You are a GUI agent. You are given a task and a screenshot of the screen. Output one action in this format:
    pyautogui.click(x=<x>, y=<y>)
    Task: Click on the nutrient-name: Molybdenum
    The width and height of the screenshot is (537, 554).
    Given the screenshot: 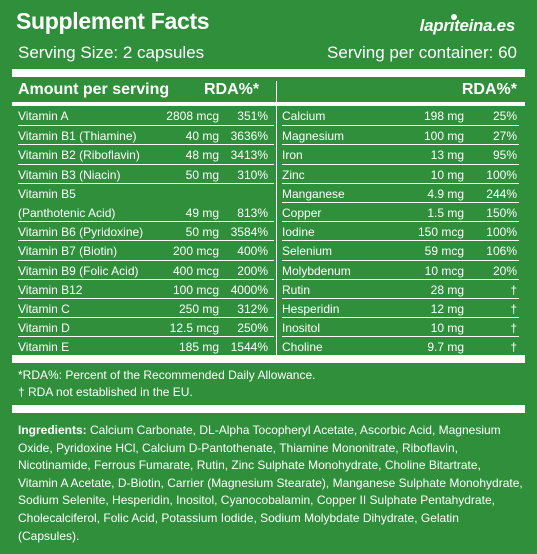 What is the action you would take?
    pyautogui.click(x=316, y=270)
    